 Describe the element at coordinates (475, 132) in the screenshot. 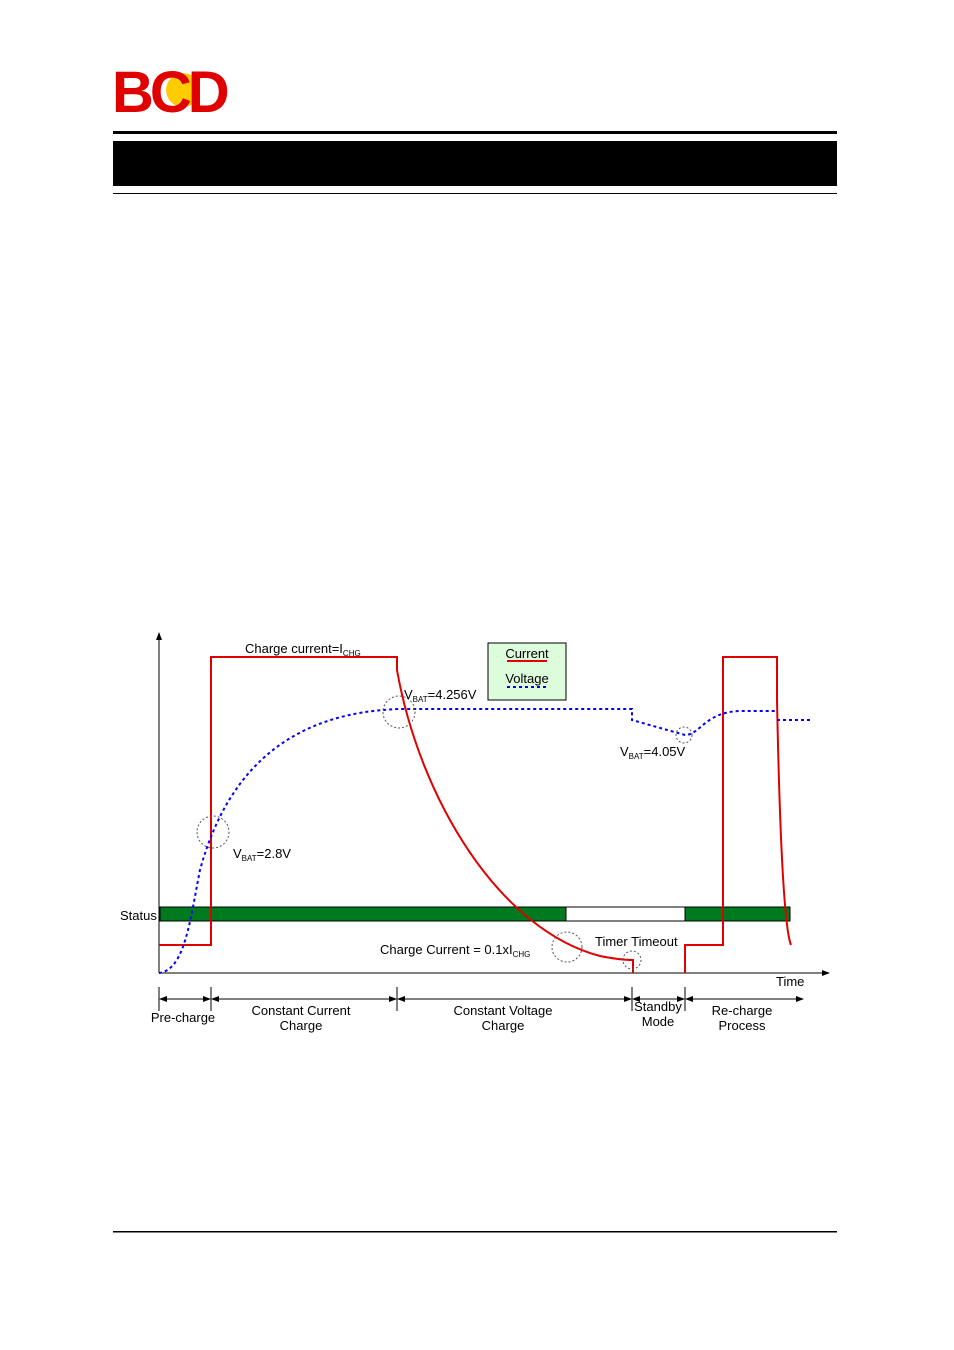

I see `header-rule` at that location.